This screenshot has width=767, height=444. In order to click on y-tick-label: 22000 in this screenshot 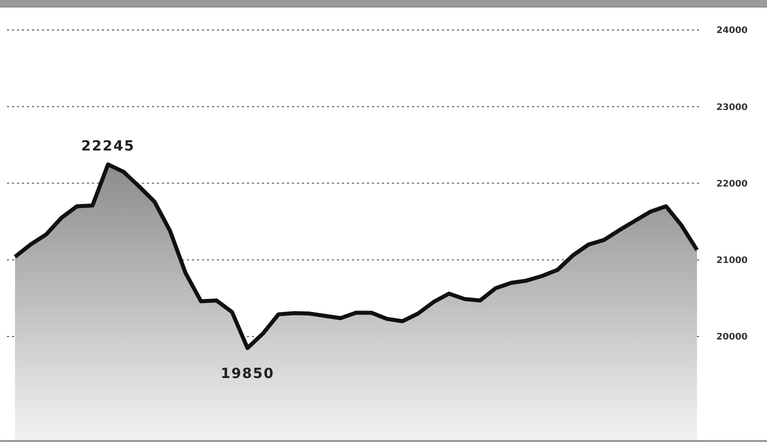, I will do `click(732, 184)`.